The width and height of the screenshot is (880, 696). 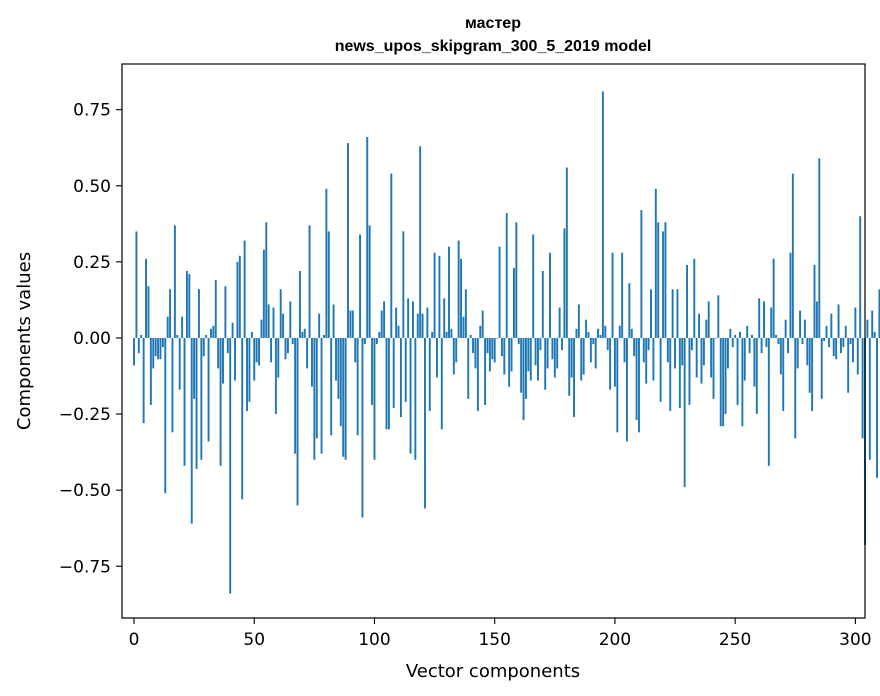 What do you see at coordinates (493, 23) in the screenshot?
I see `chart-title-line-1: мастер` at bounding box center [493, 23].